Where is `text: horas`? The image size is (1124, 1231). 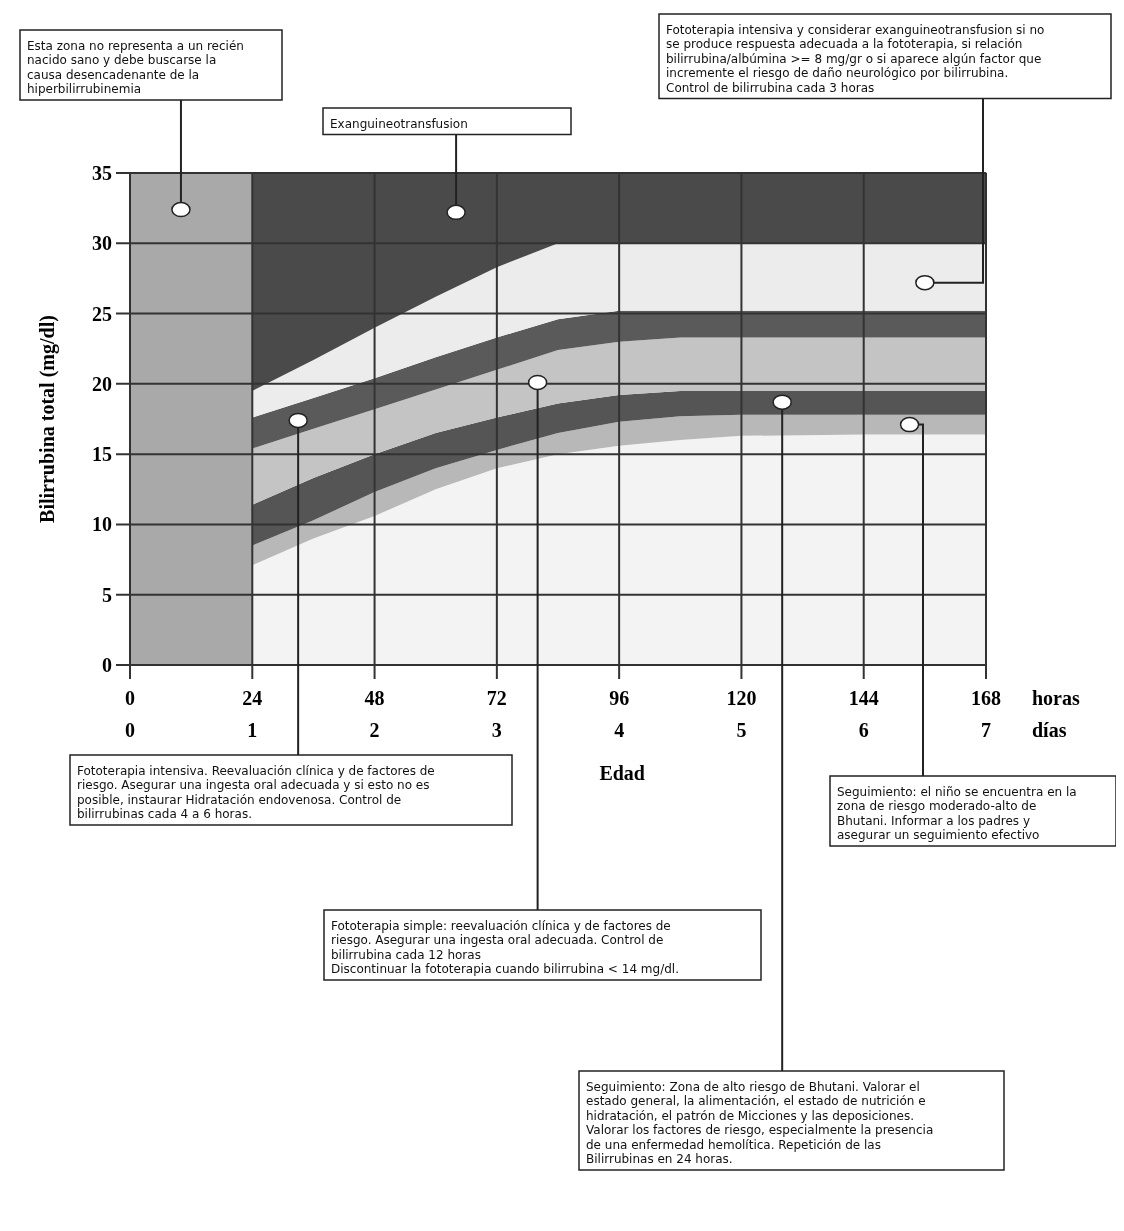 text: horas is located at coordinates (1056, 698).